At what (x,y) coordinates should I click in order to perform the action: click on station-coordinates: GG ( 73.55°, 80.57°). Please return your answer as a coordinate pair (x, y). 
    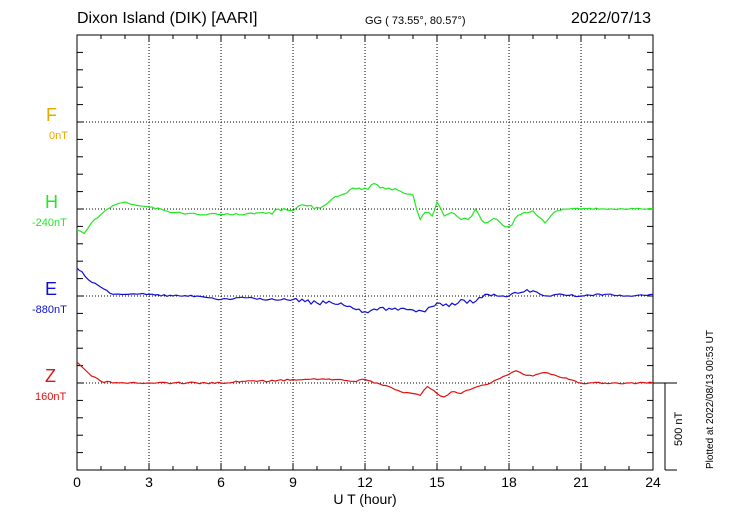
    Looking at the image, I should click on (415, 21).